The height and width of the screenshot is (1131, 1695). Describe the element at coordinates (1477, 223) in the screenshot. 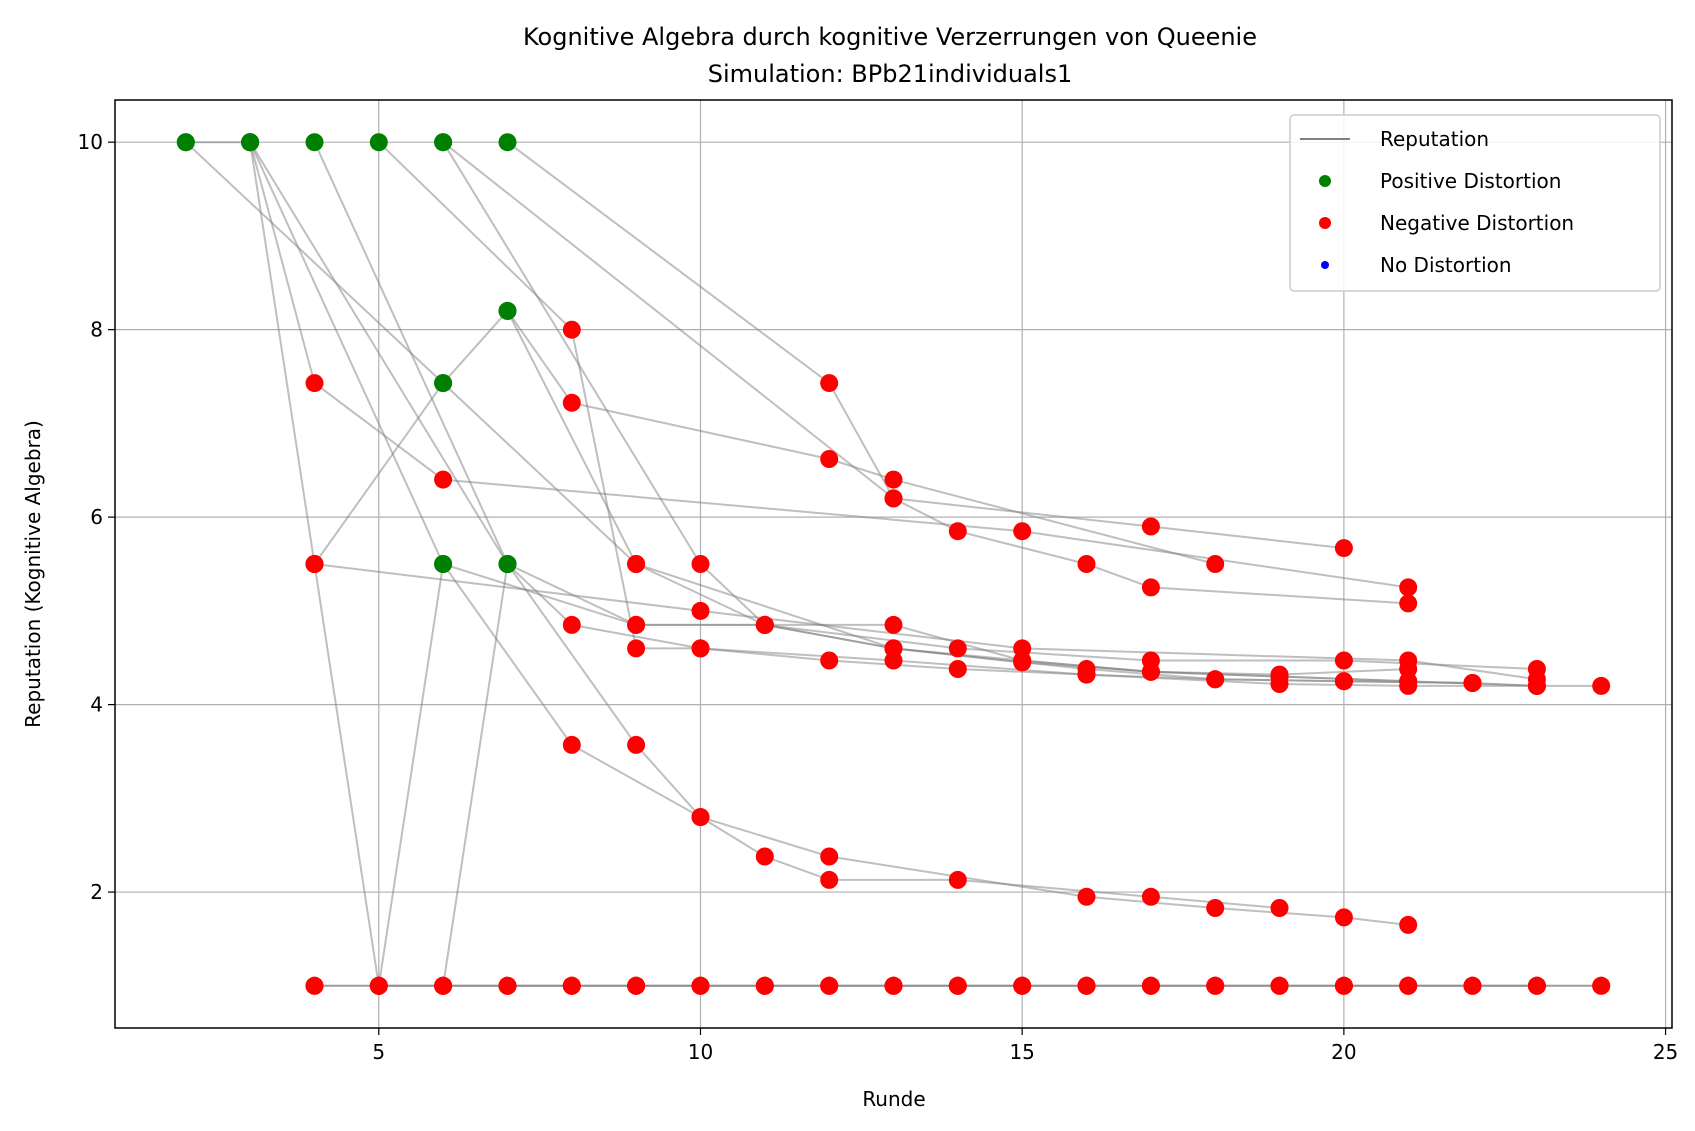

I see `legend-label-negative: Negative Distortion` at that location.